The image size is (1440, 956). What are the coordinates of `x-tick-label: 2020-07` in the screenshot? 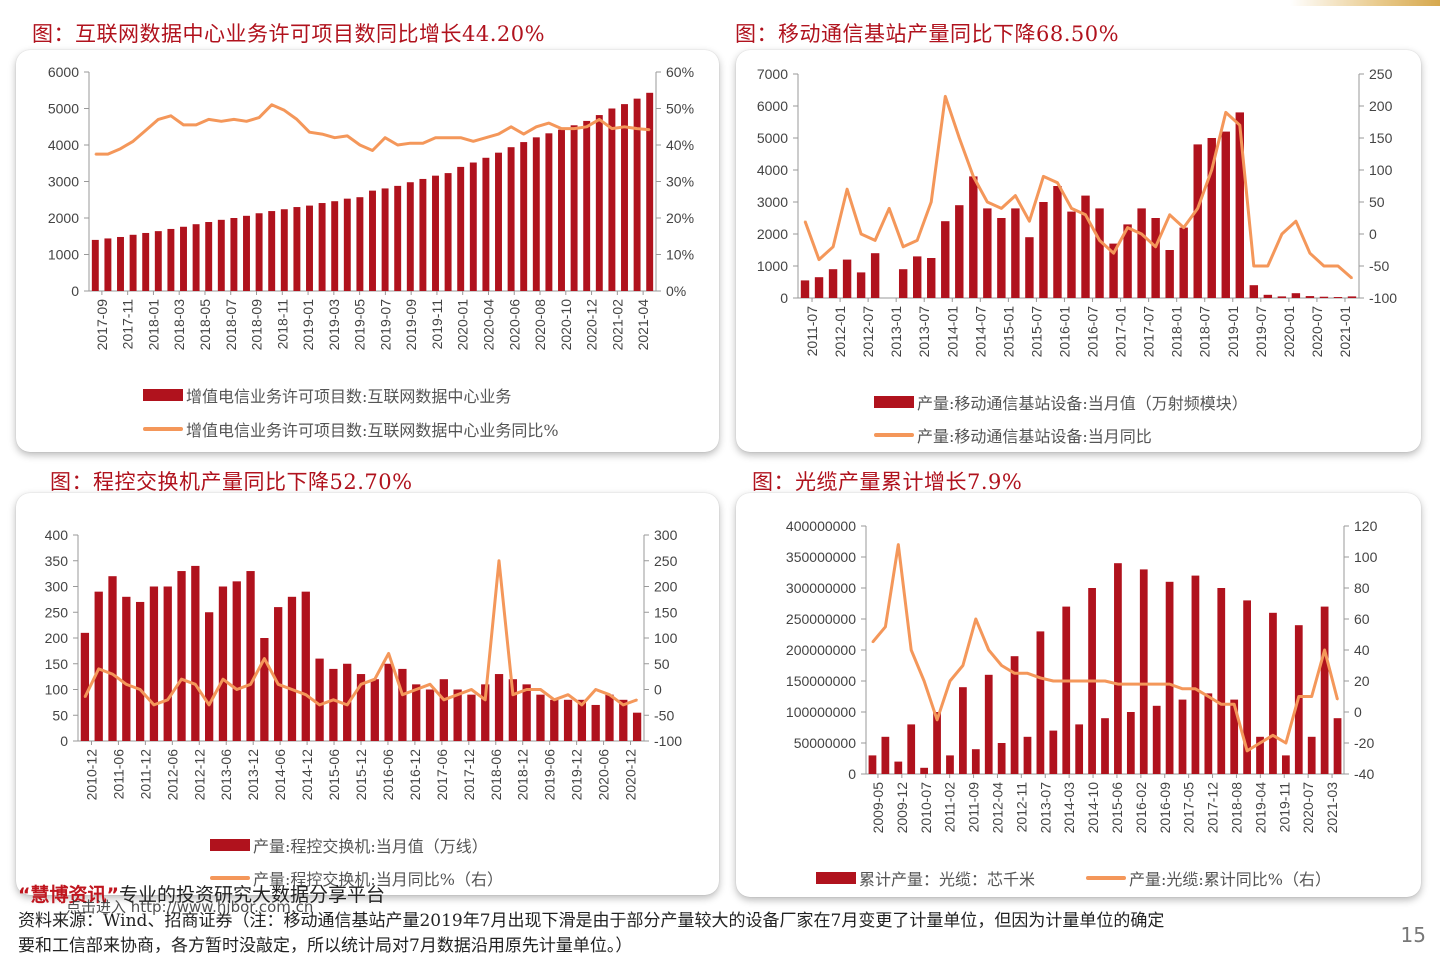 It's located at (1308, 808).